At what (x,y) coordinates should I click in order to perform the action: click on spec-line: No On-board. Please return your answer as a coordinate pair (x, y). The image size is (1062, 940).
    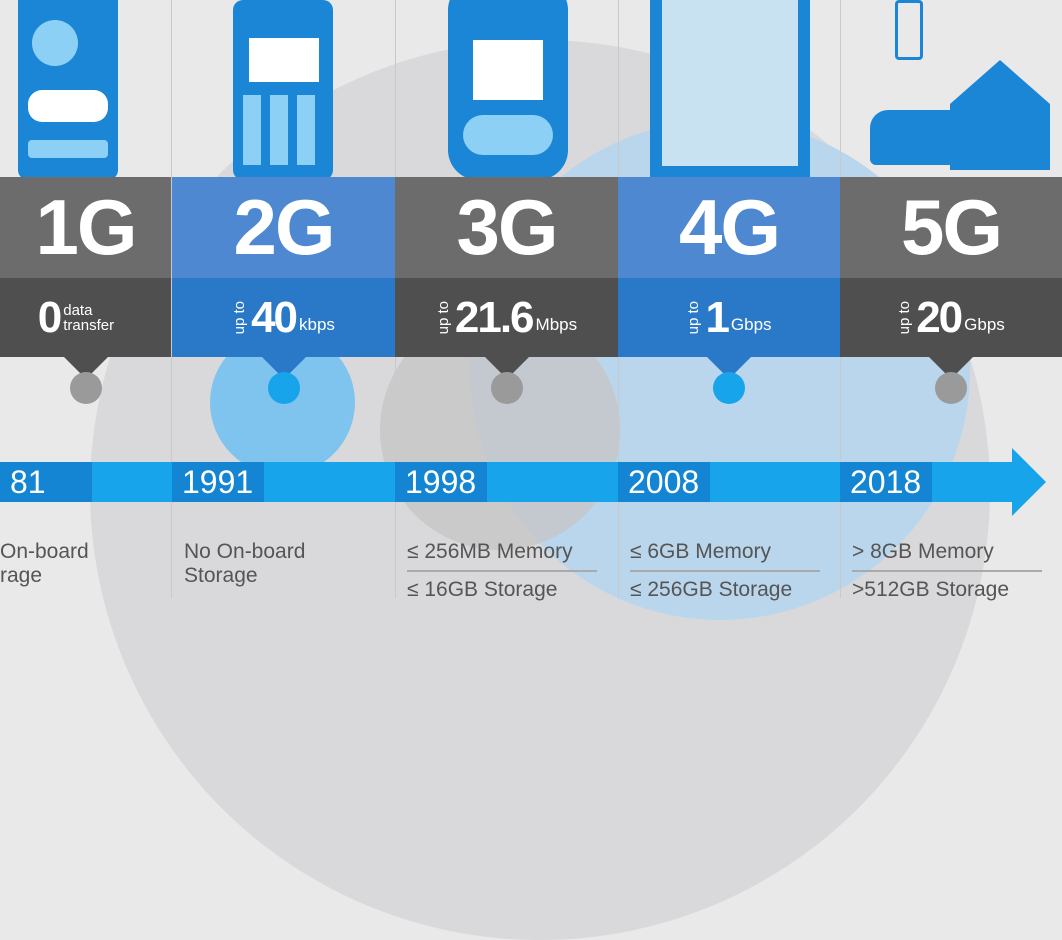
    Looking at the image, I should click on (245, 551).